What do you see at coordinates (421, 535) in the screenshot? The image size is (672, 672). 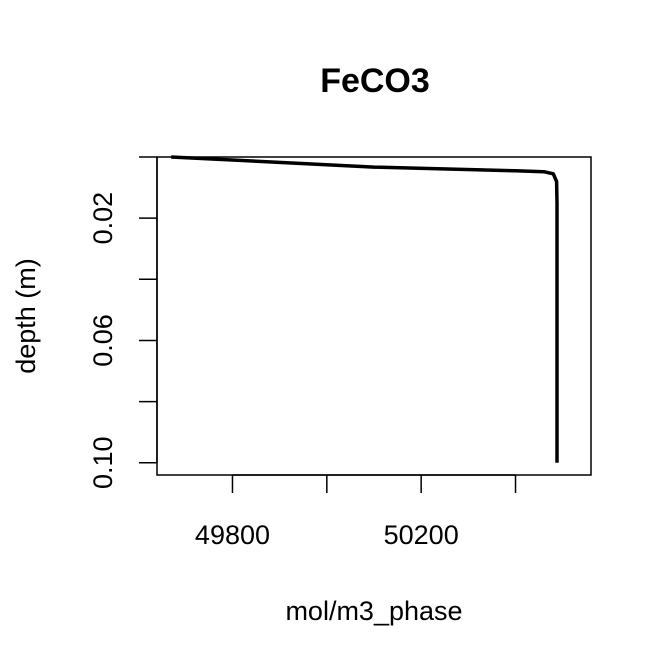 I see `x-tick-label: 50200` at bounding box center [421, 535].